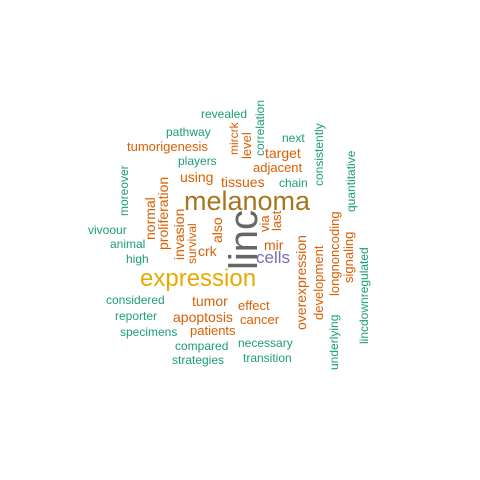 This screenshot has height=480, width=480. I want to click on word-level: level, so click(246, 145).